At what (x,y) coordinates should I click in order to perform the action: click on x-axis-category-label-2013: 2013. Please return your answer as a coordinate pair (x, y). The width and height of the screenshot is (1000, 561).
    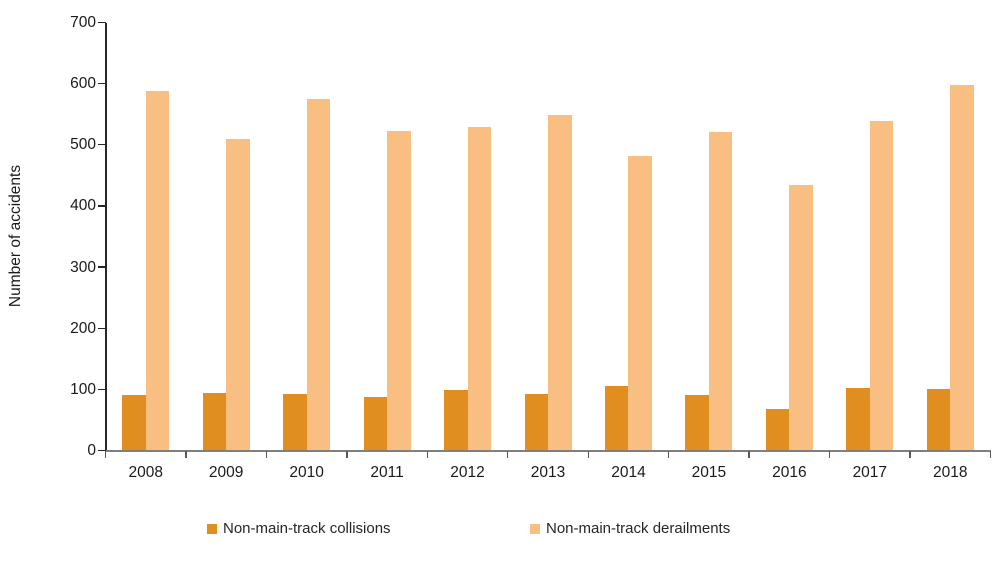
    Looking at the image, I should click on (548, 472).